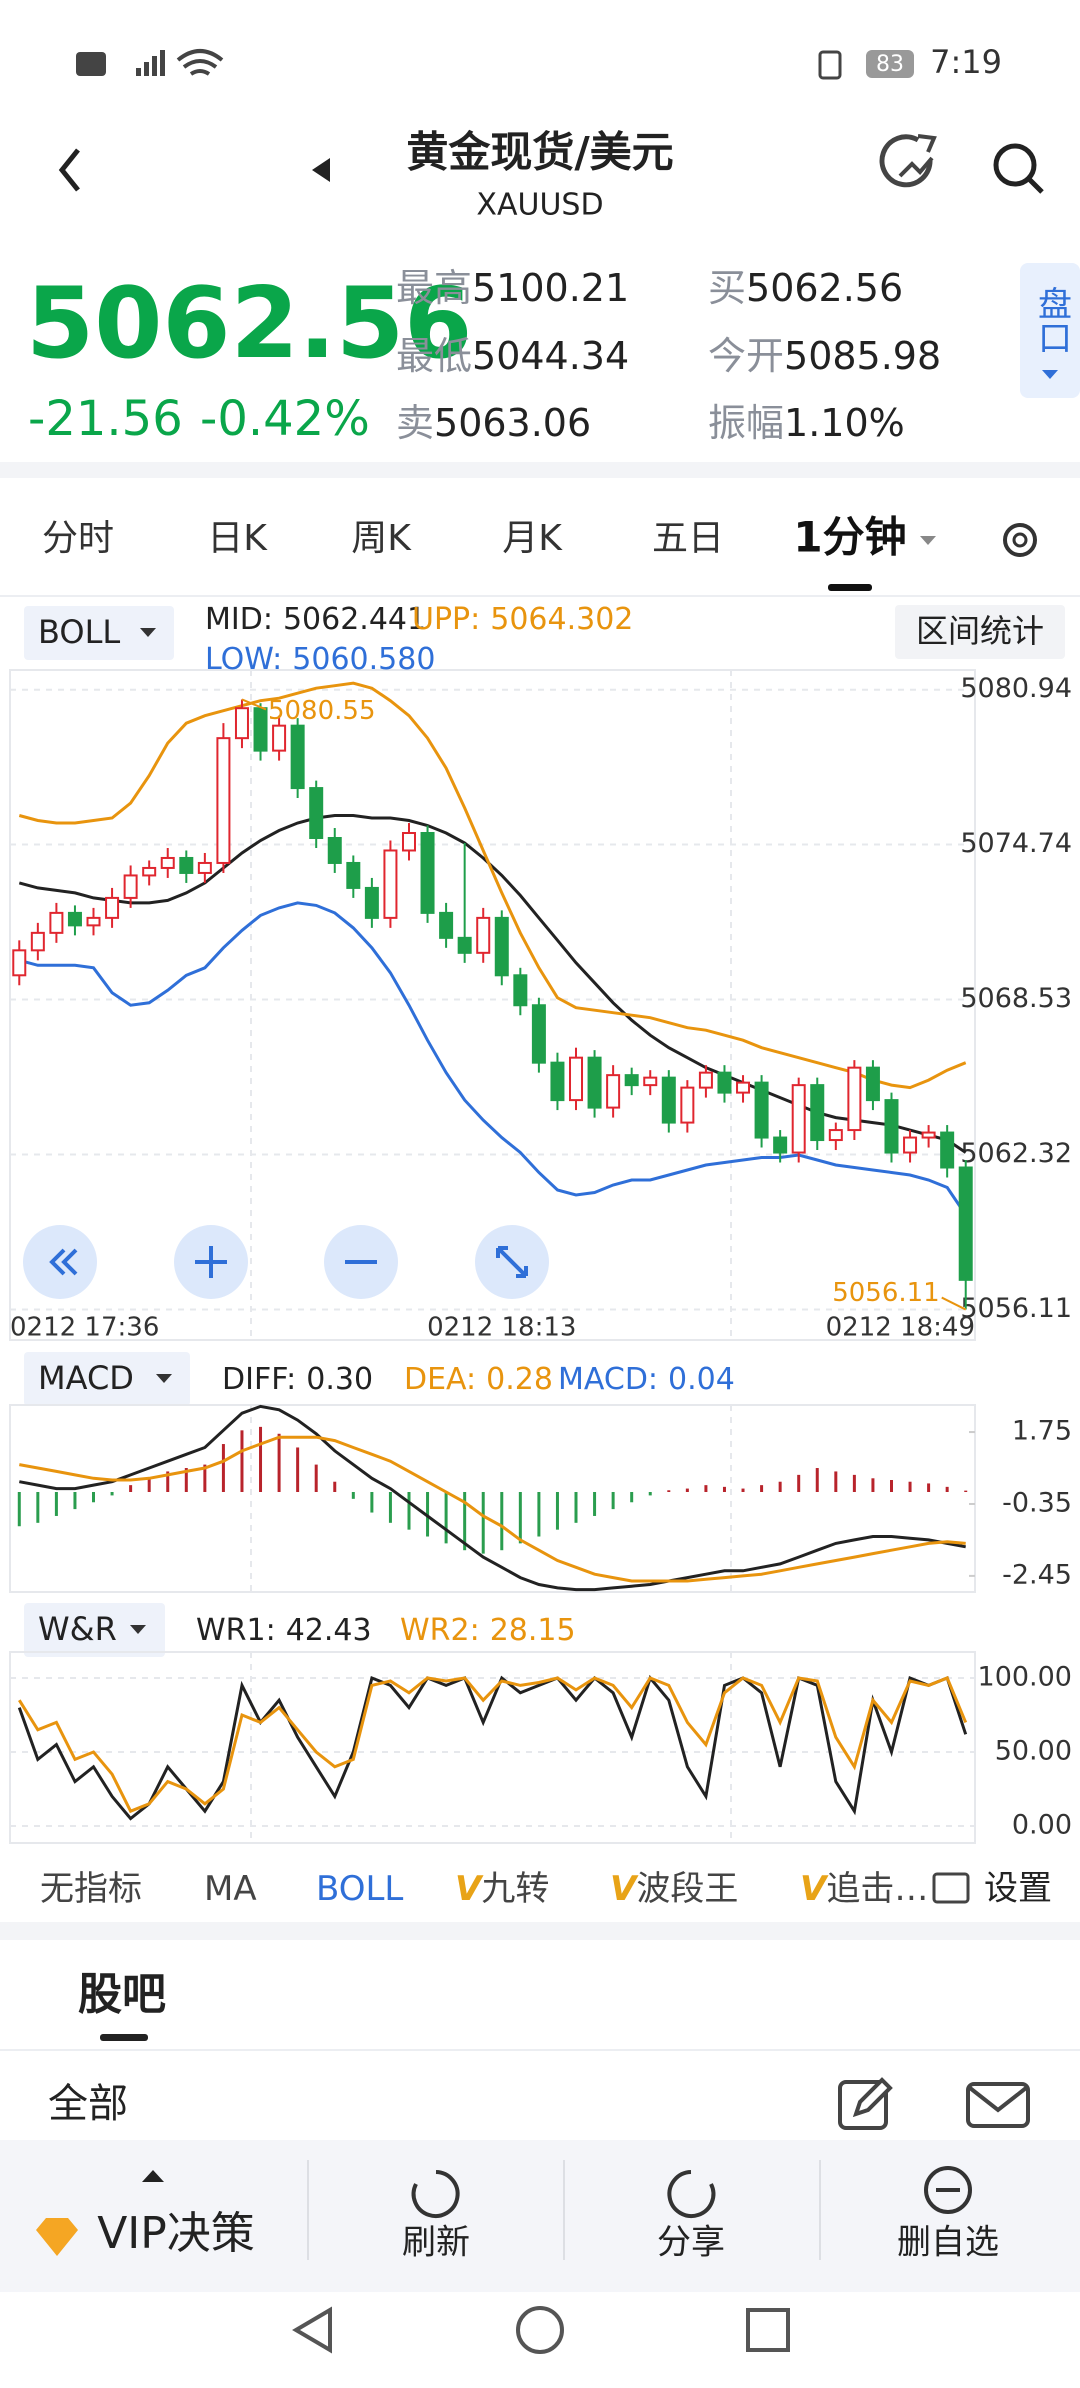 The image size is (1080, 2388). What do you see at coordinates (88, 2104) in the screenshot?
I see `community-filter: 全部` at bounding box center [88, 2104].